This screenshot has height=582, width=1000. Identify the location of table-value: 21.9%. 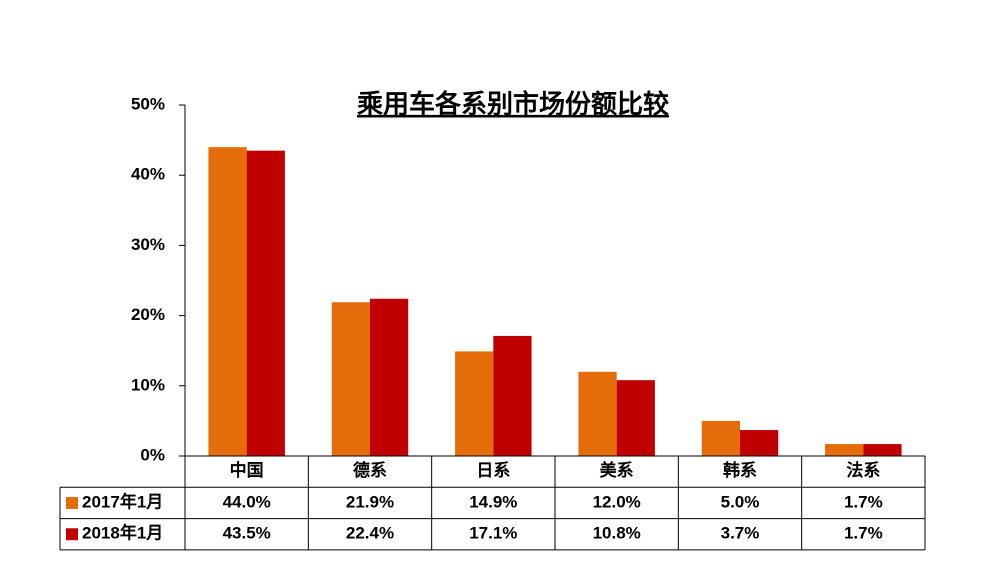
(370, 501).